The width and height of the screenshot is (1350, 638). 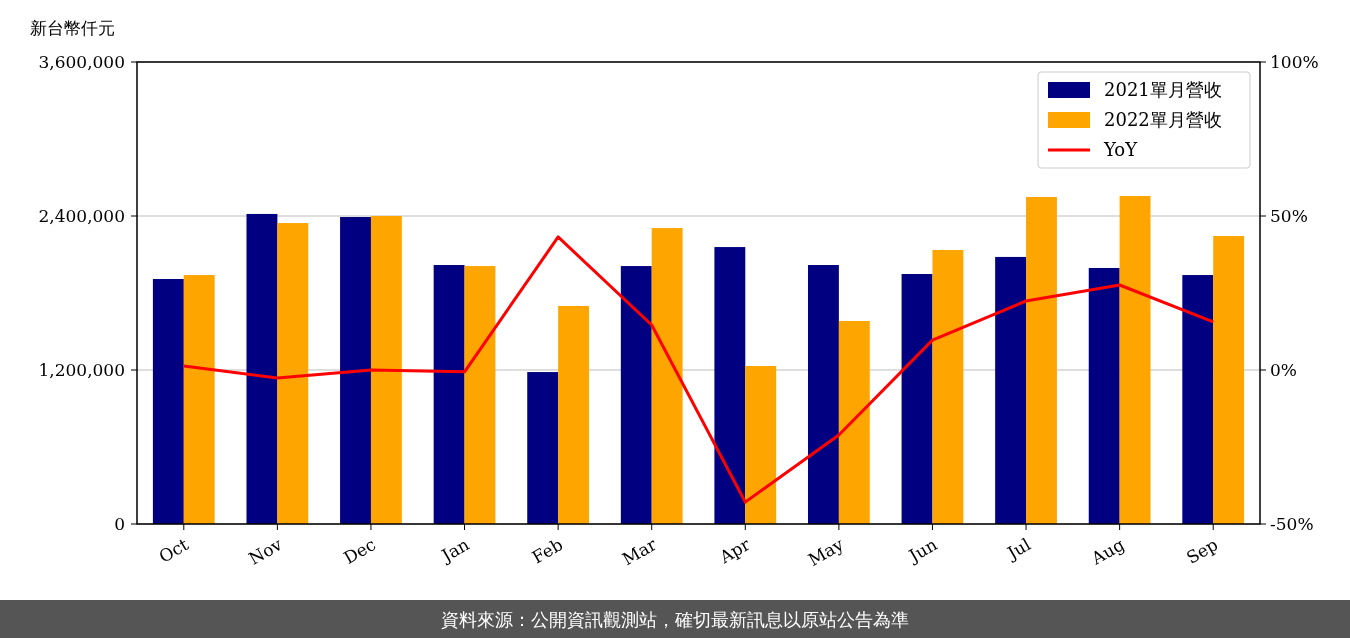 What do you see at coordinates (1163, 89) in the screenshot?
I see `legend-label: 2021單月營收` at bounding box center [1163, 89].